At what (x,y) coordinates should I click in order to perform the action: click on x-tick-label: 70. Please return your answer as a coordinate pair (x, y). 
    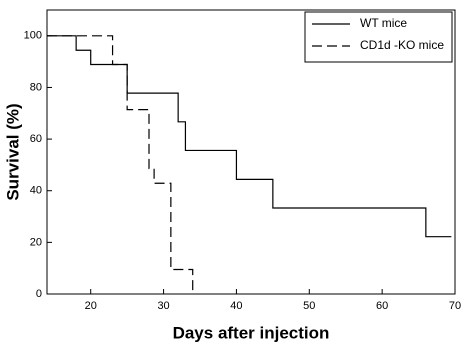
    Looking at the image, I should click on (455, 306).